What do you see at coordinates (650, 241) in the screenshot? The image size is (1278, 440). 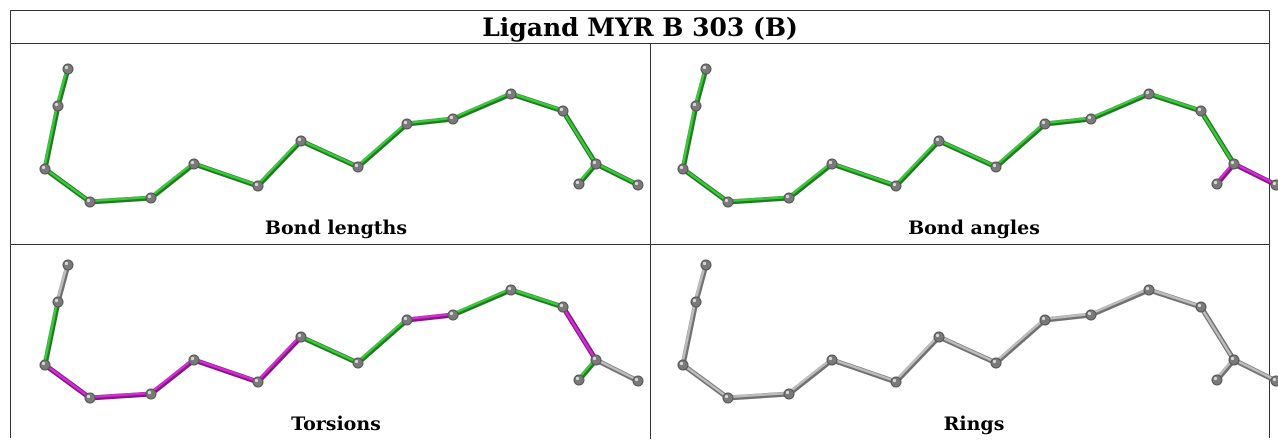 I see `vertical-divider` at bounding box center [650, 241].